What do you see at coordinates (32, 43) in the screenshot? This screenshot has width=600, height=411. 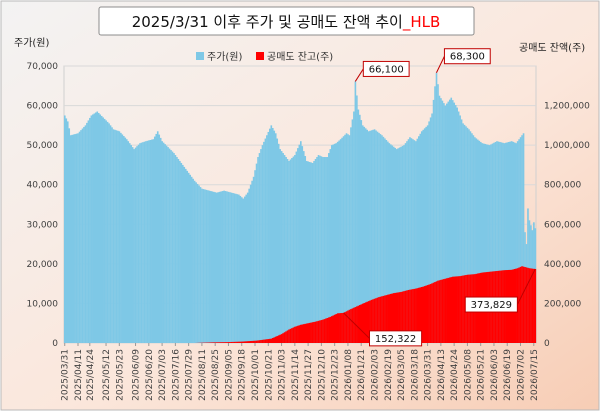 I see `left-axis-title: 주가(원)` at bounding box center [32, 43].